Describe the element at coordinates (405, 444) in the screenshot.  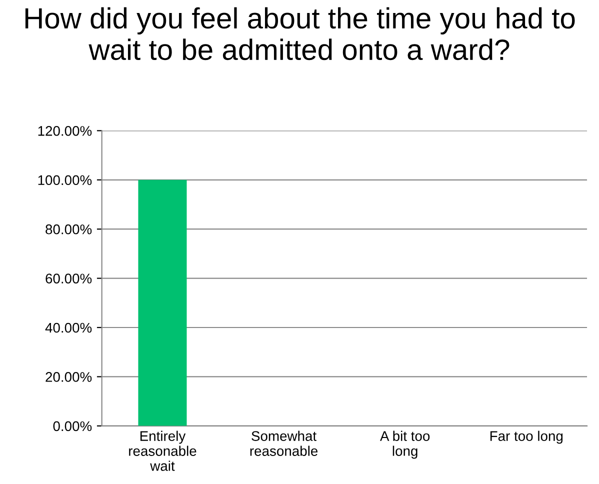
I see `x-tick-label: A bit too long` at that location.